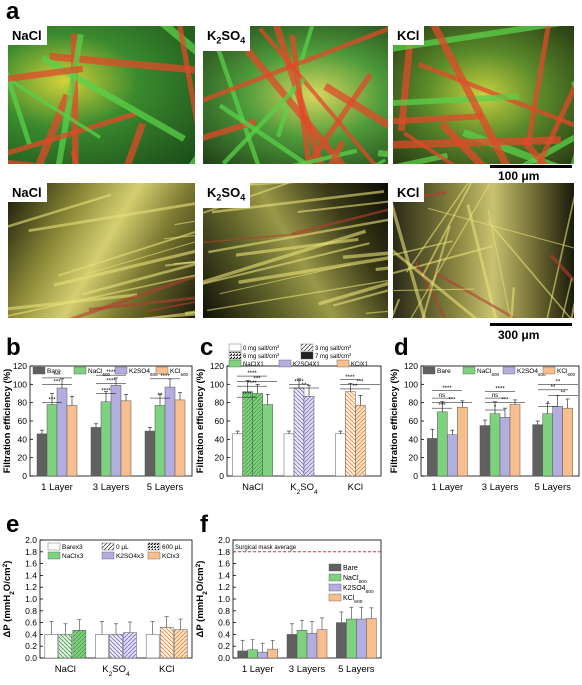 This screenshot has height=685, width=582. What do you see at coordinates (224, 587) in the screenshot?
I see `y-tick-label: 1.2` at bounding box center [224, 587].